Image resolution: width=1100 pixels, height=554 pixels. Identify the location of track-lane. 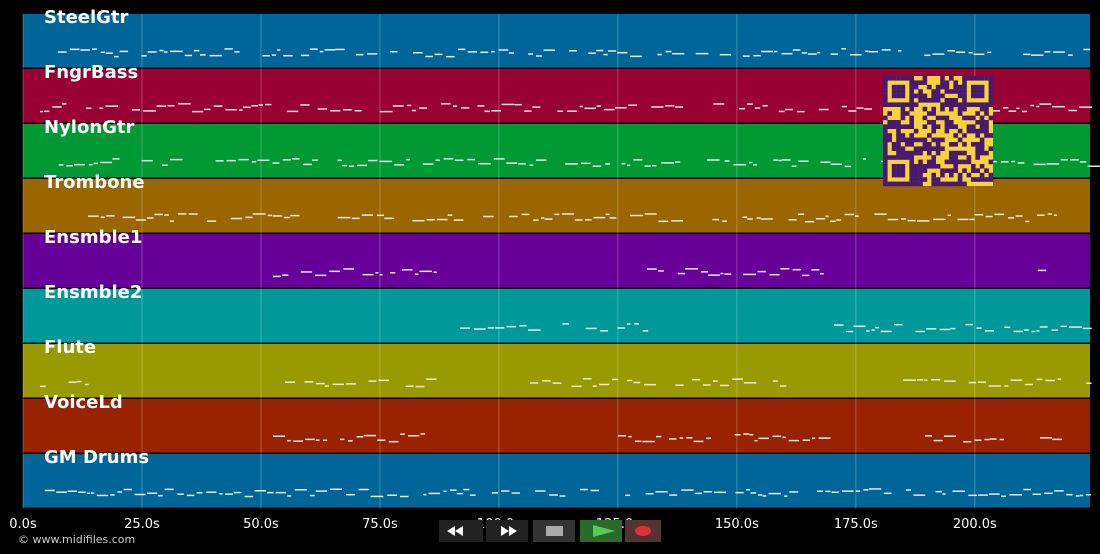
(556, 481).